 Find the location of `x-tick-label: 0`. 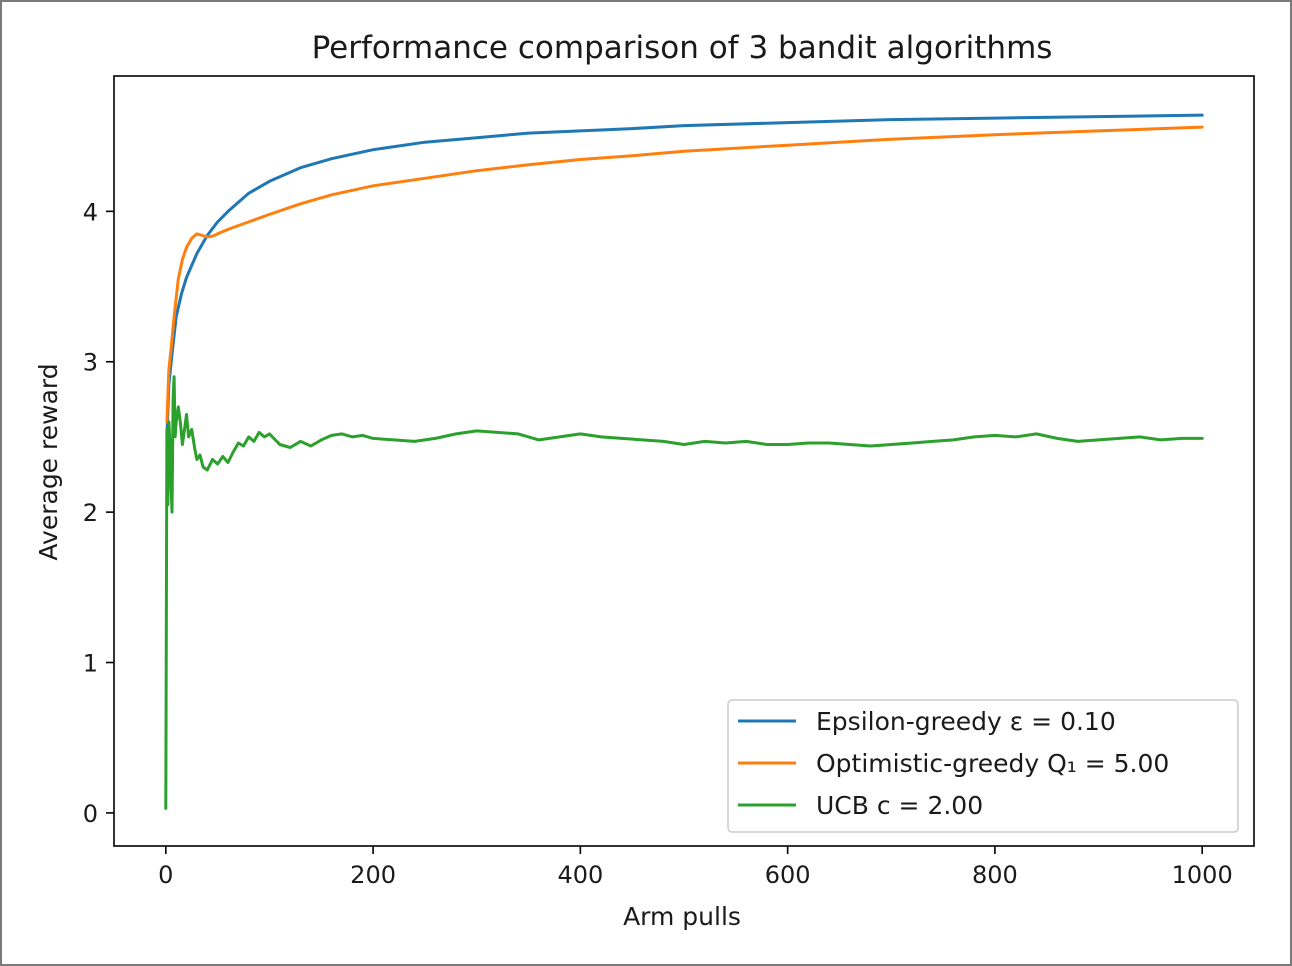

x-tick-label: 0 is located at coordinates (165, 875).